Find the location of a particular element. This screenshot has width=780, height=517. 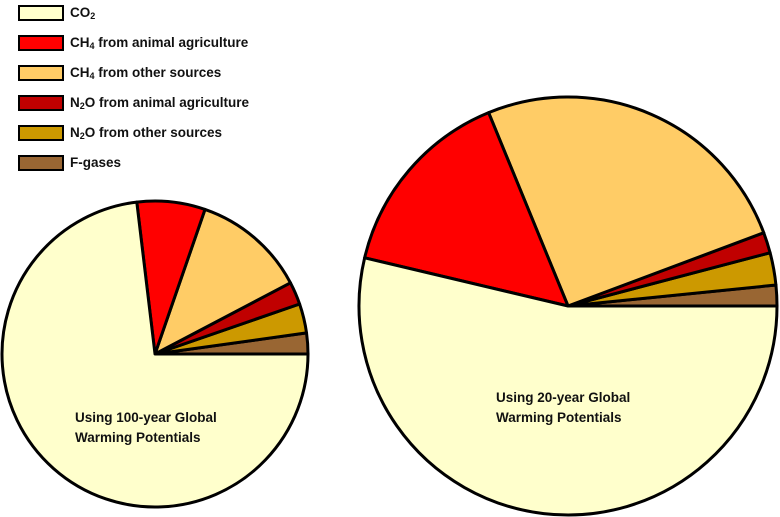

caption-20-year-line1: Using 20-year Global is located at coordinates (563, 397).